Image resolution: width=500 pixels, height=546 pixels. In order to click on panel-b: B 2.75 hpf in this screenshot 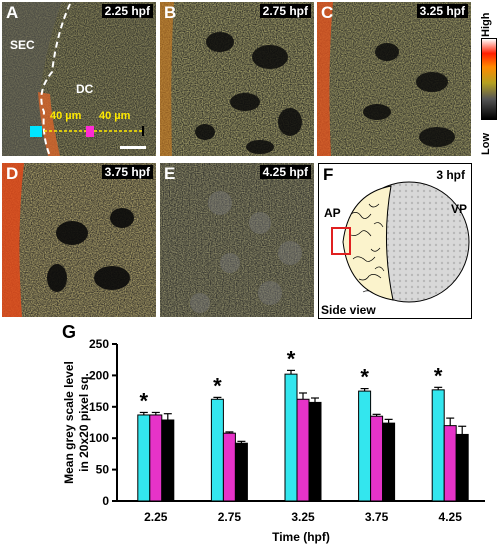, I will do `click(237, 79)`.